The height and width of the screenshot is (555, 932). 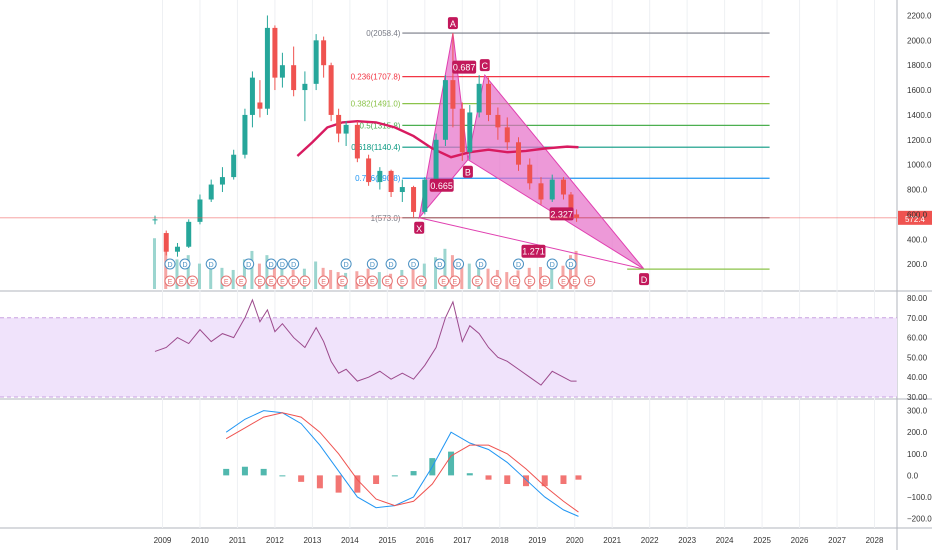 I want to click on time-axis-label: 2015, so click(x=387, y=540).